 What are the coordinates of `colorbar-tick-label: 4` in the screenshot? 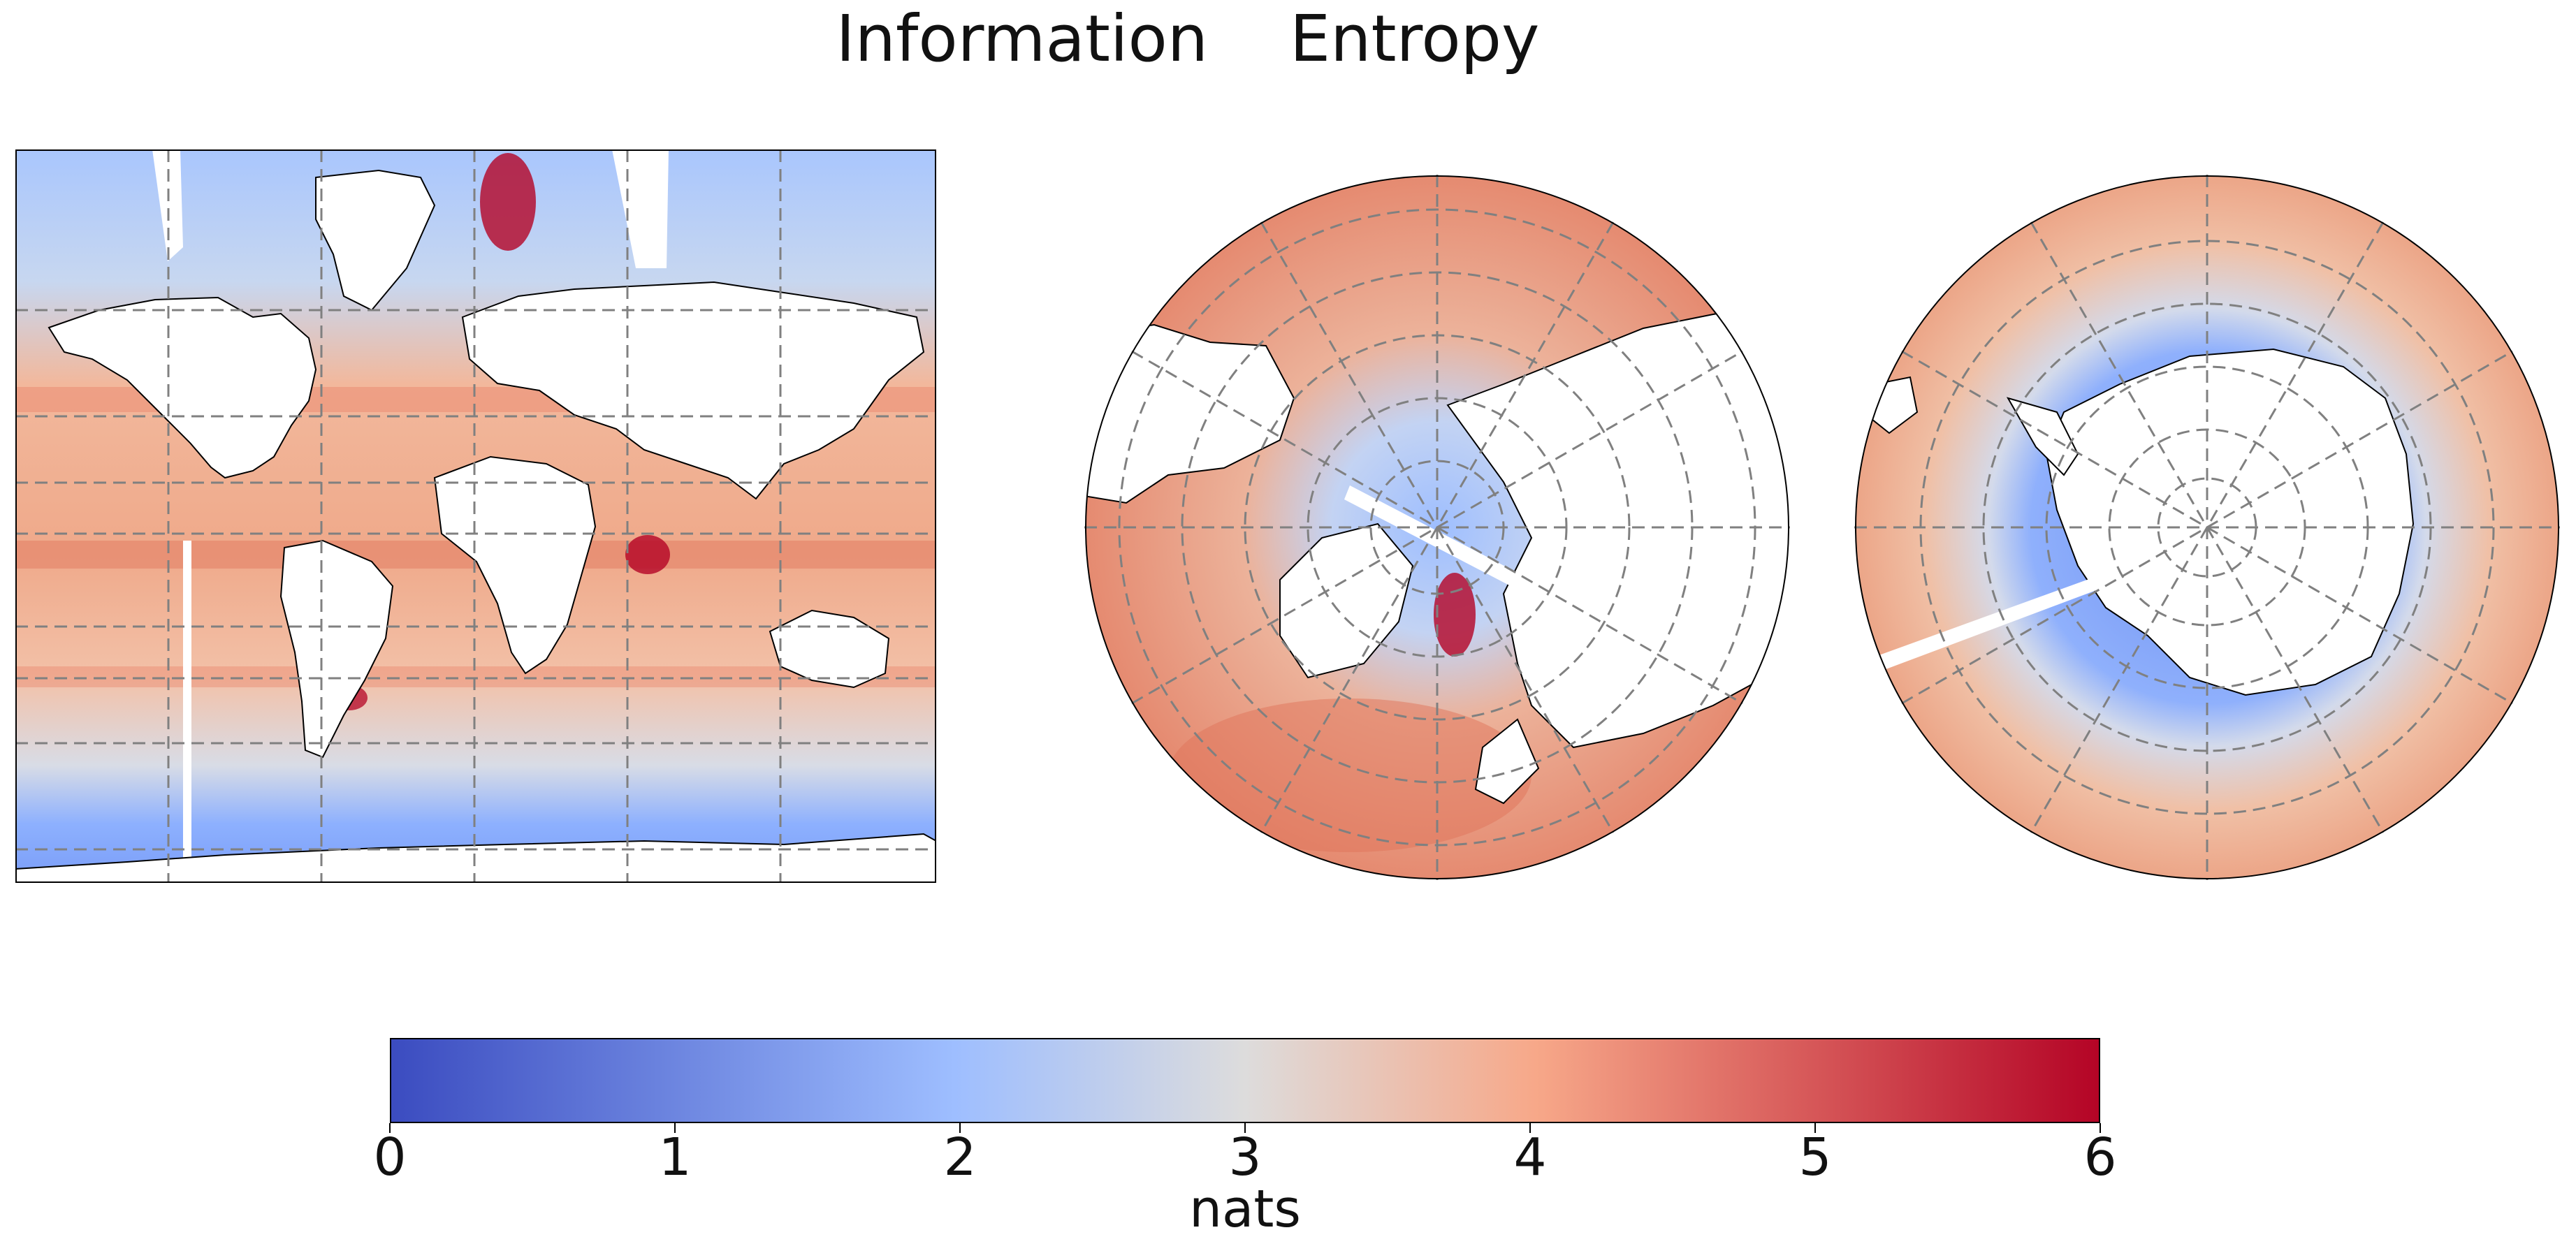 It's located at (1530, 1157).